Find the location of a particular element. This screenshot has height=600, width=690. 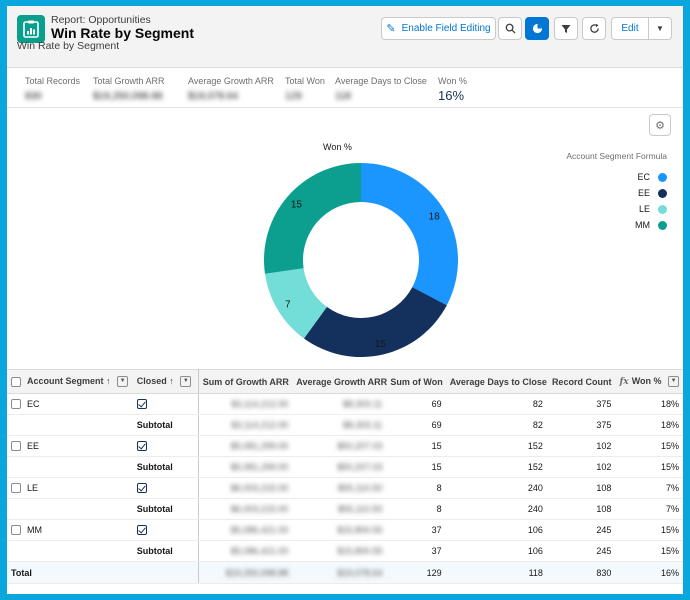

total-label: Total is located at coordinates (70, 572).